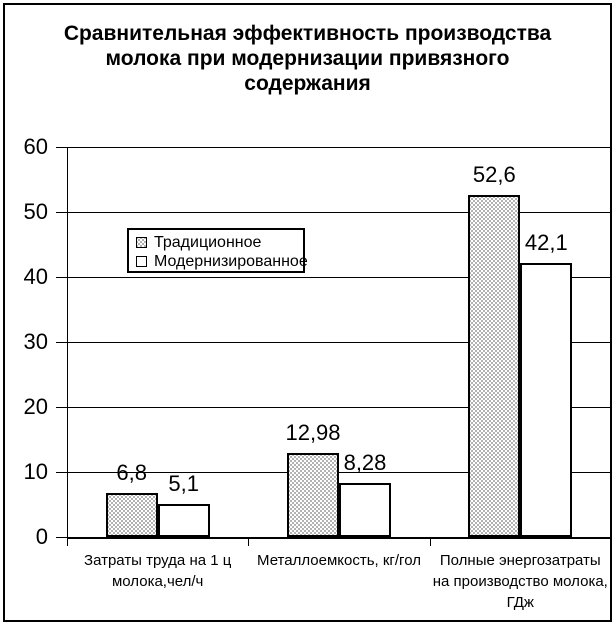 The width and height of the screenshot is (615, 627). Describe the element at coordinates (35, 341) in the screenshot. I see `y-axis-tick-label: 30` at that location.